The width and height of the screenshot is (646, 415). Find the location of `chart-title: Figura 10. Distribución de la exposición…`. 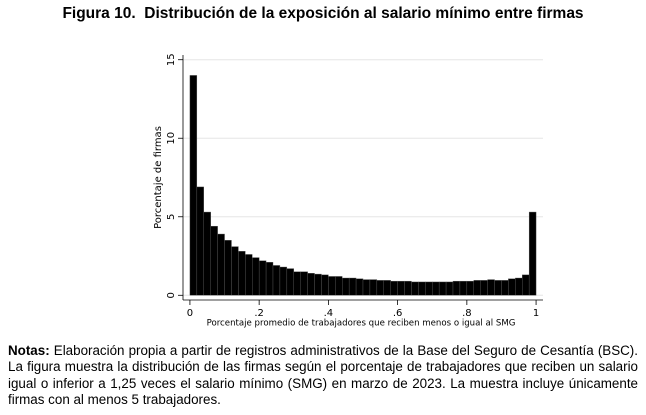

chart-title: Figura 10. Distribución de la exposición… is located at coordinates (323, 13).